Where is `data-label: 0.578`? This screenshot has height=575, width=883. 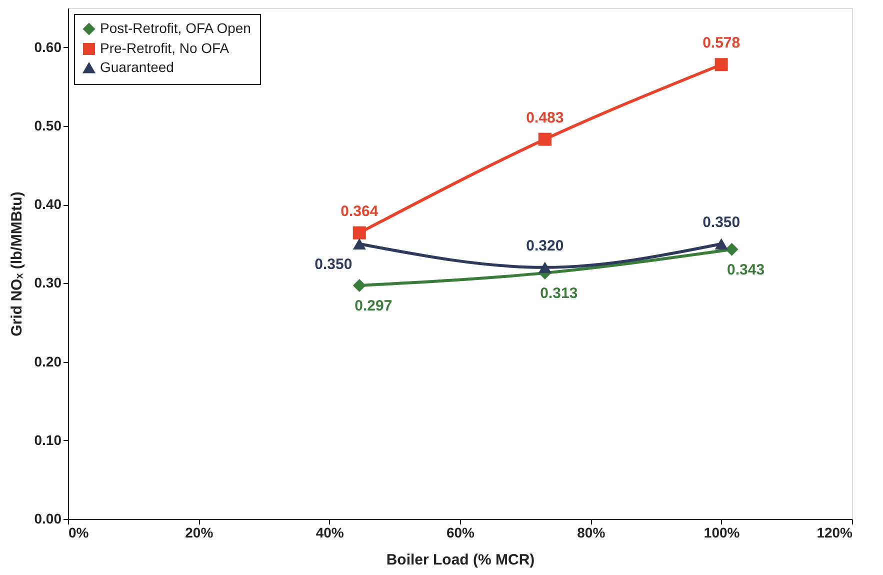 data-label: 0.578 is located at coordinates (721, 43).